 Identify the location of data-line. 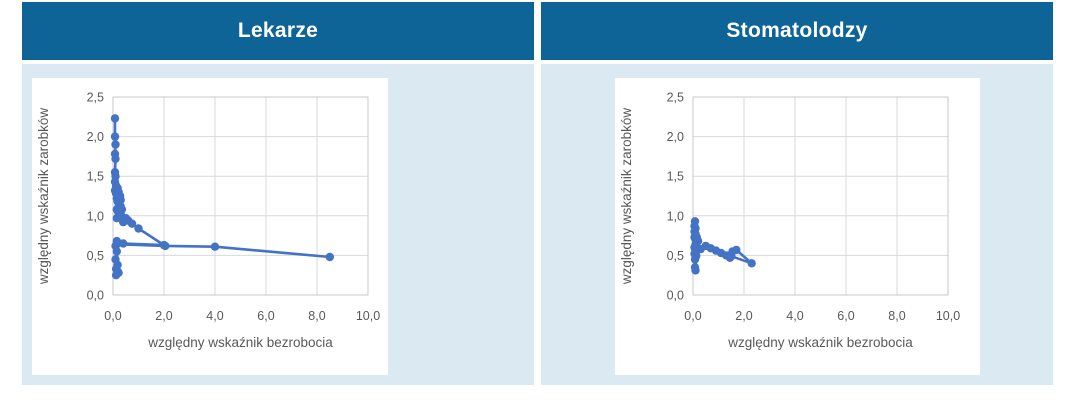
(222, 197).